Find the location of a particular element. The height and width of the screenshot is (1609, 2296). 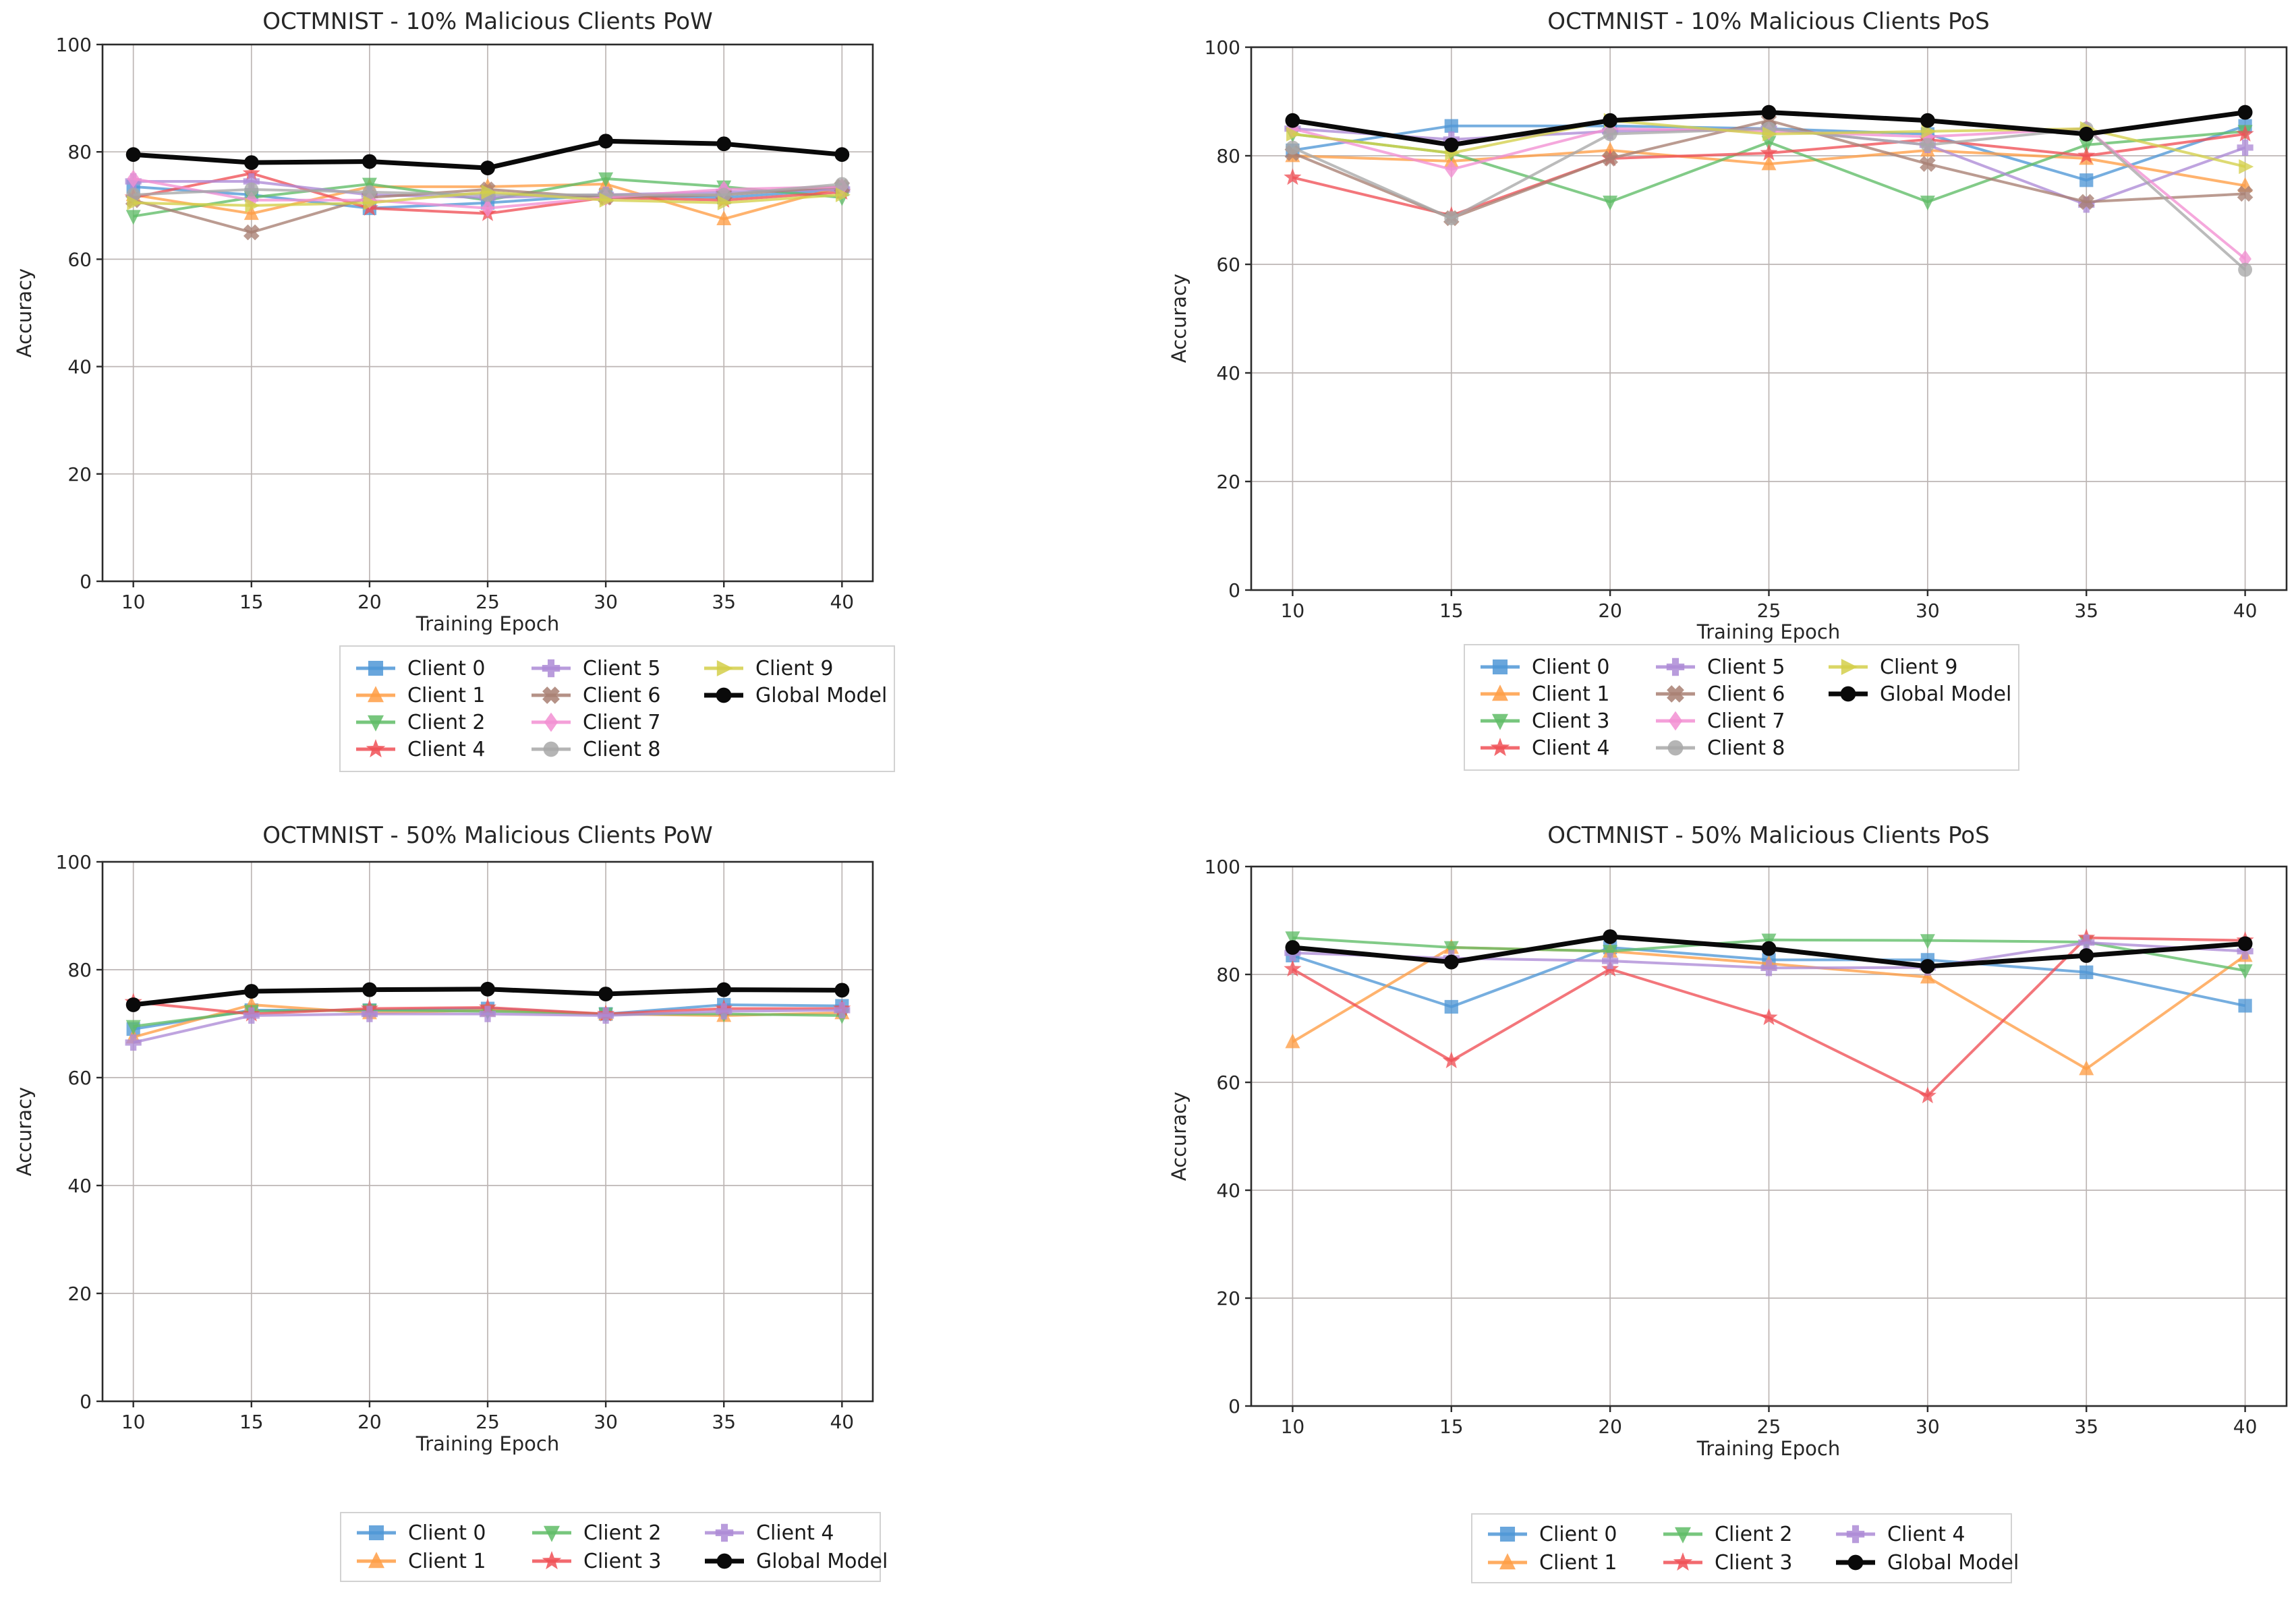

legend-label: Client 9 is located at coordinates (1919, 667).